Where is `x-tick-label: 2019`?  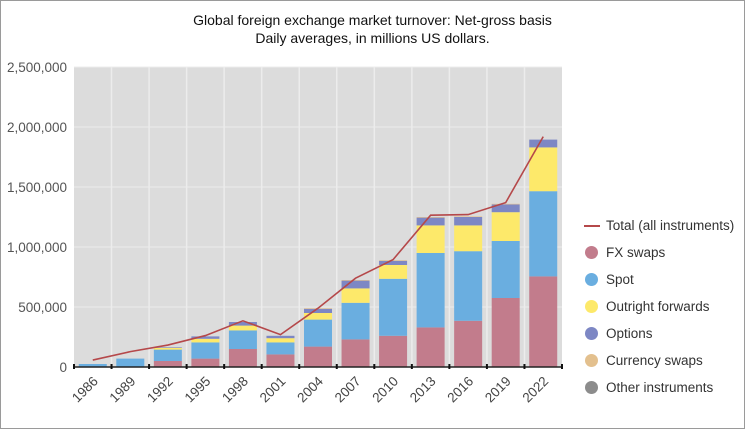
x-tick-label: 2019 is located at coordinates (498, 390).